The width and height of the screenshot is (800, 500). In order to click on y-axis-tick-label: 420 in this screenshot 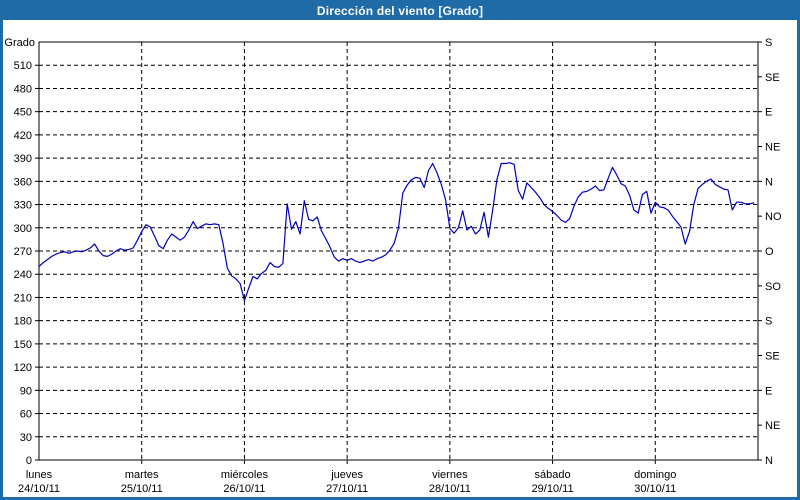, I will do `click(23, 136)`.